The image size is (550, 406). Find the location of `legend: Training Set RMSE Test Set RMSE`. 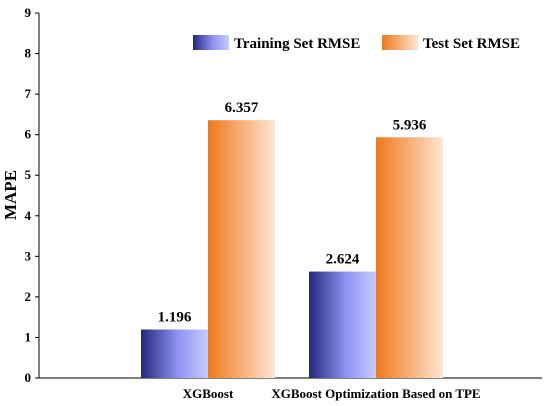

legend: Training Set RMSE Test Set RMSE is located at coordinates (356, 43).